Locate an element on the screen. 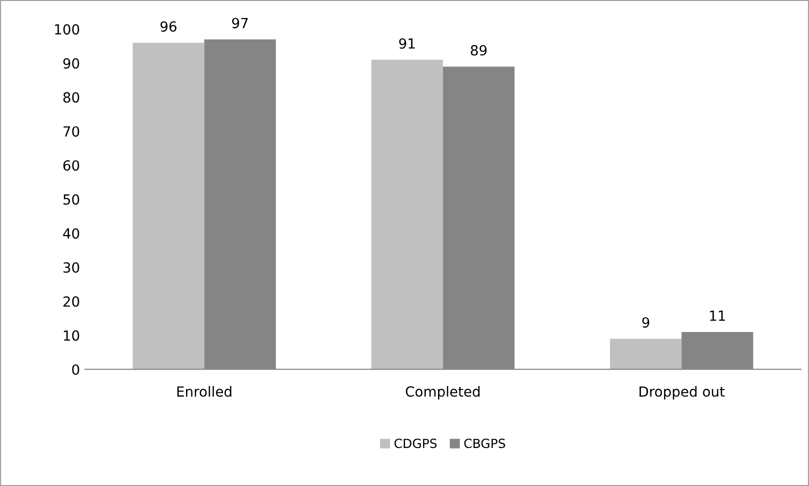  y-tick-label: 100 is located at coordinates (67, 29).